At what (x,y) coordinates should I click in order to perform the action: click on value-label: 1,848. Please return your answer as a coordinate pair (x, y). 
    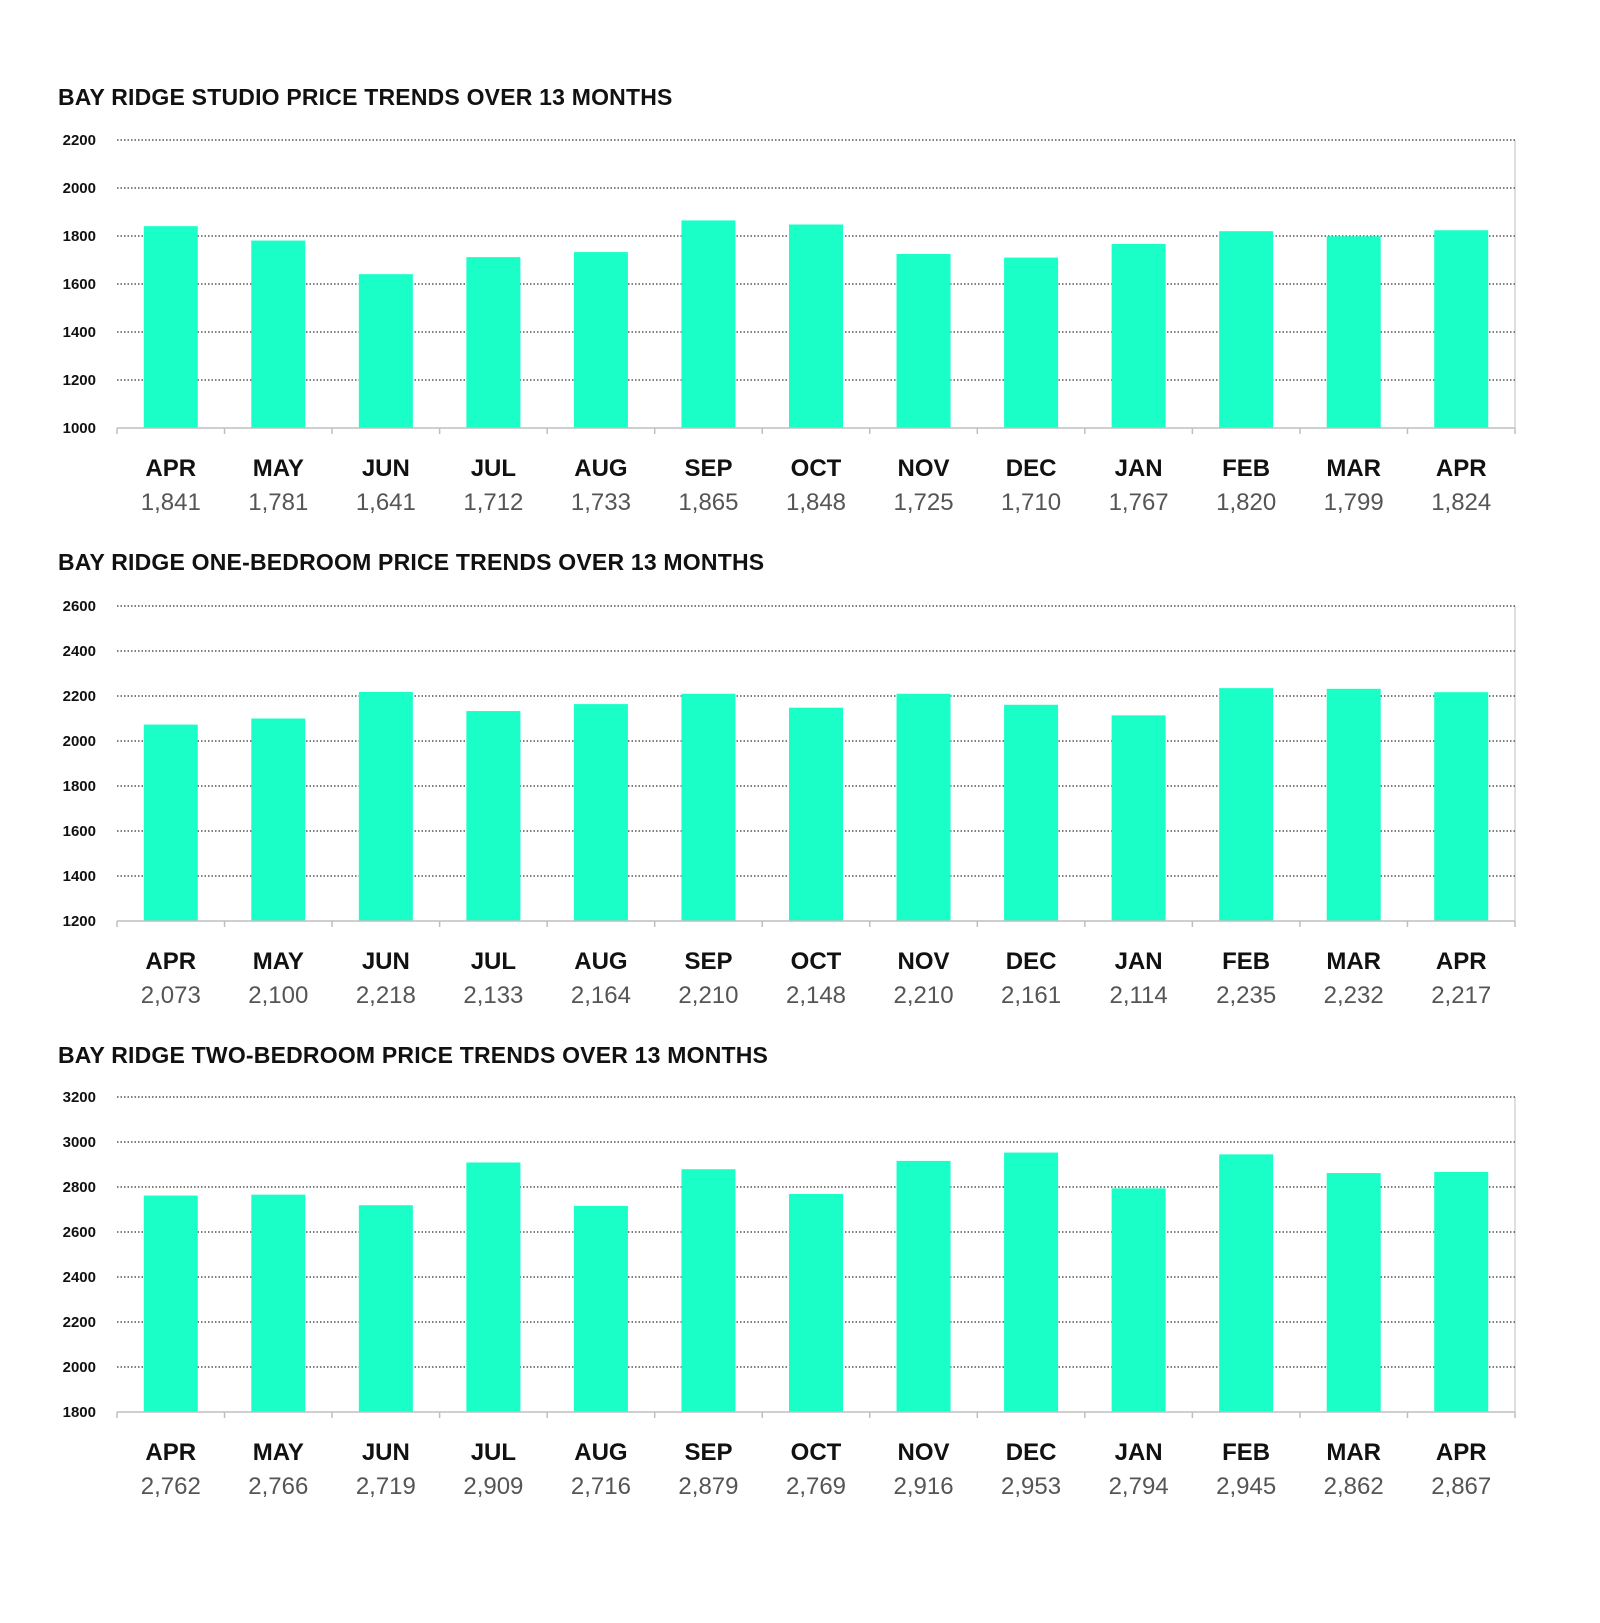
    Looking at the image, I should click on (816, 502).